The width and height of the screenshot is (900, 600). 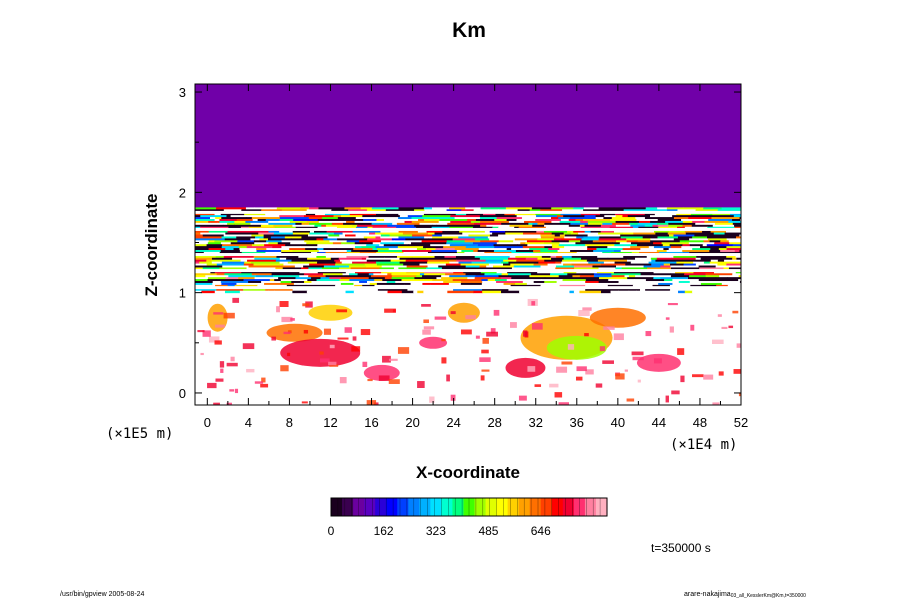 I want to click on field-blob, so click(x=330, y=312).